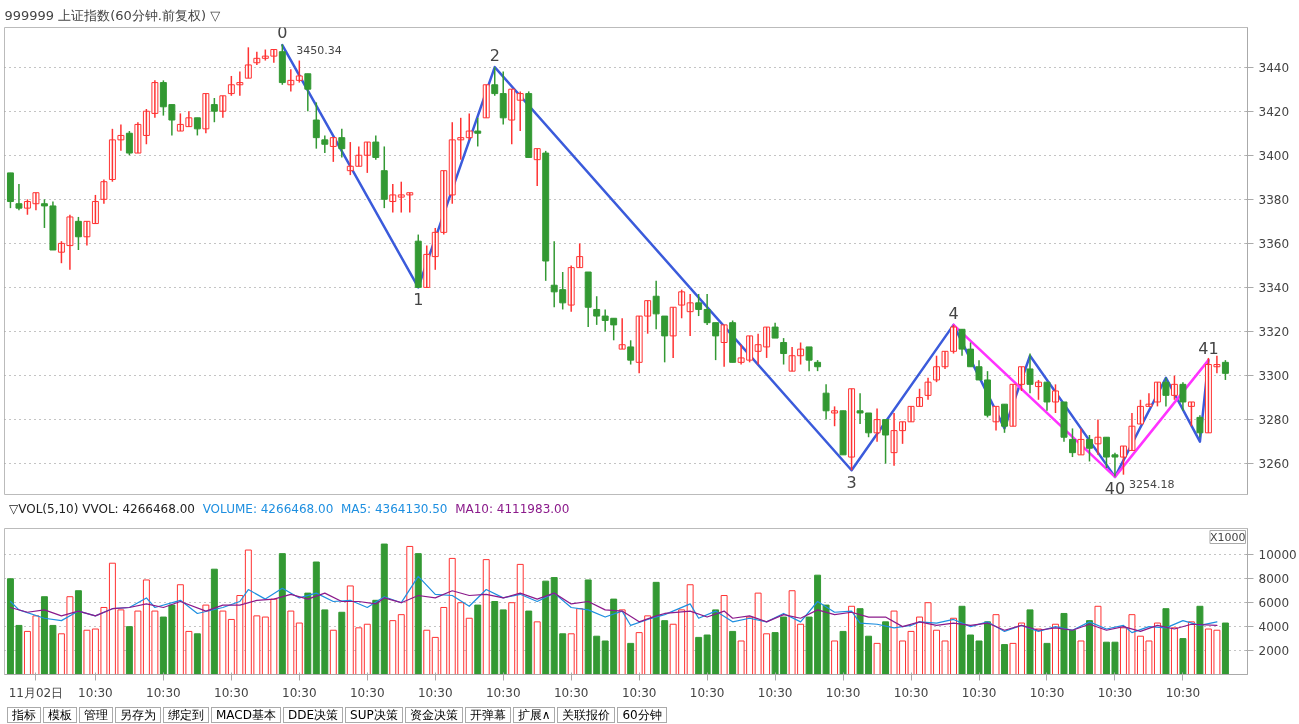 This screenshot has height=724, width=1299. Describe the element at coordinates (394, 509) in the screenshot. I see `text: MA5: 4364130.50` at that location.